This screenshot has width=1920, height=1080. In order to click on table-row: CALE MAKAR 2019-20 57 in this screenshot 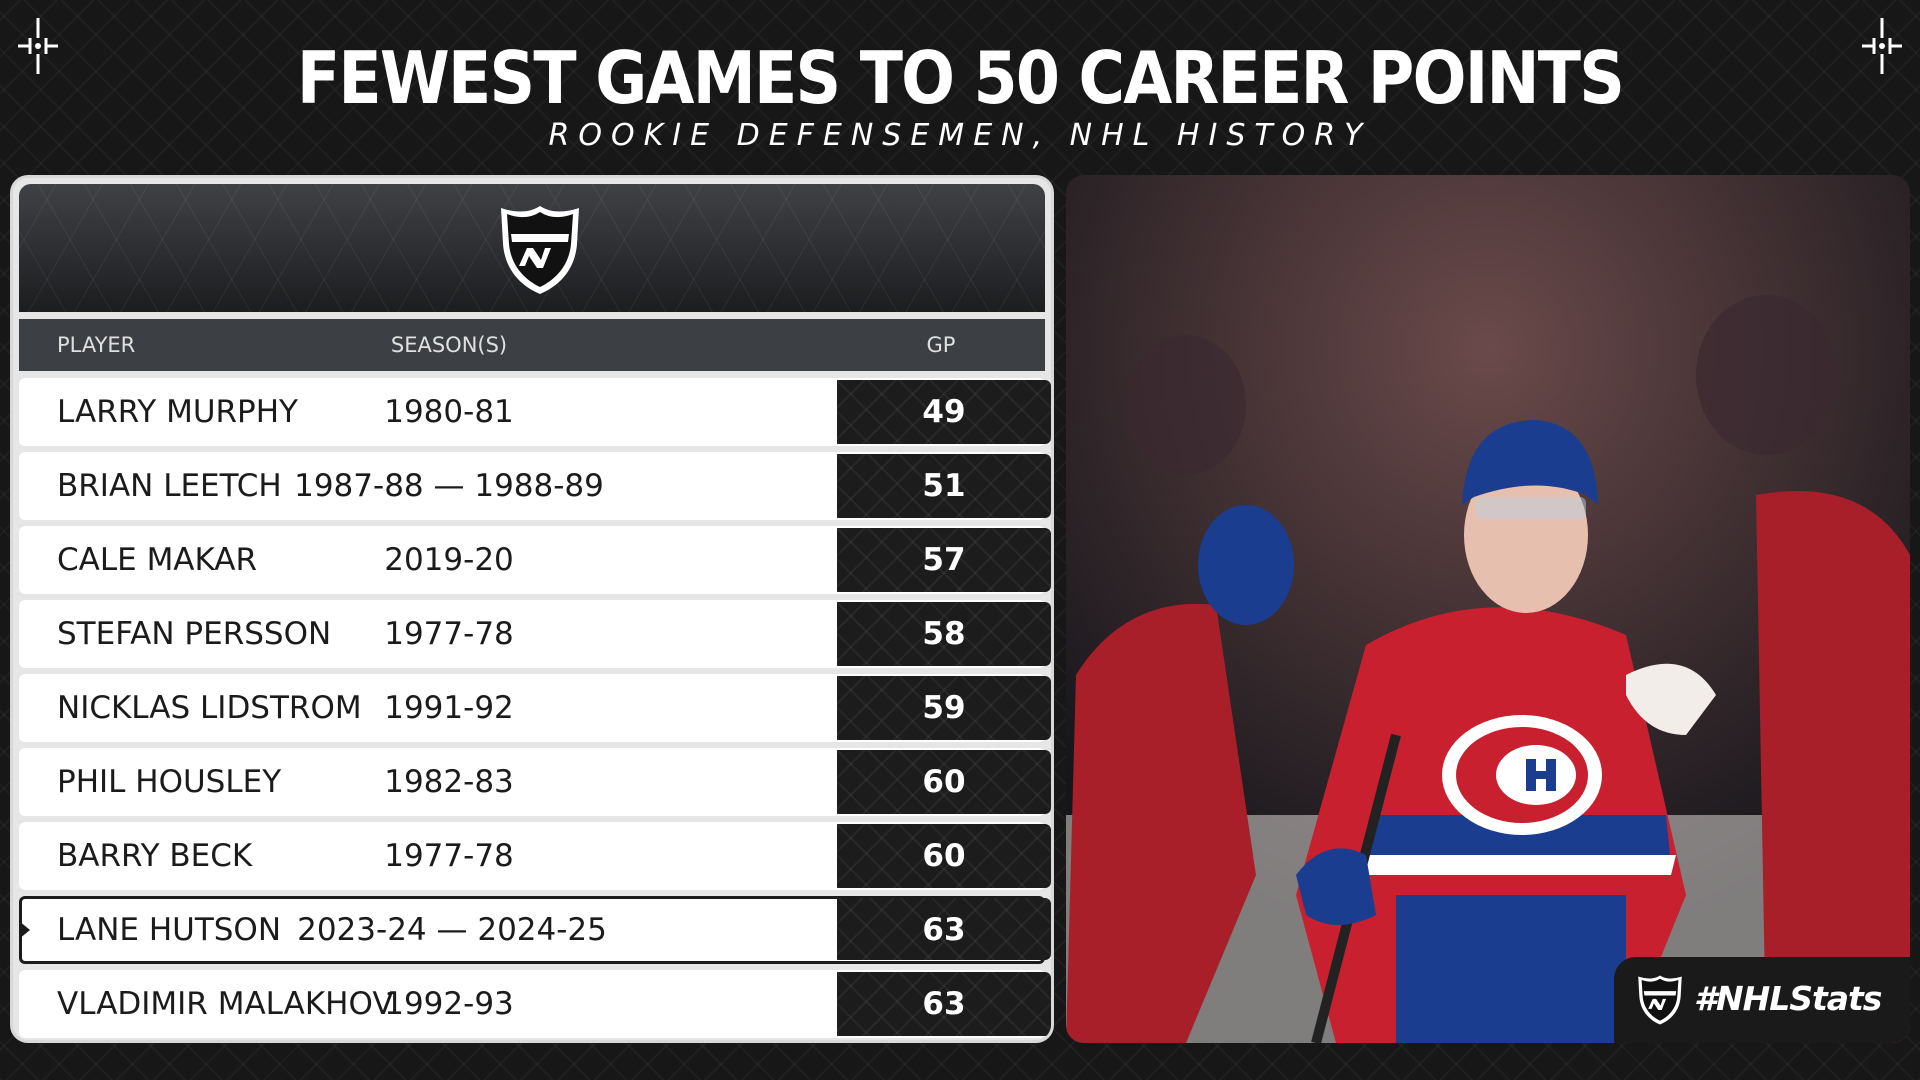, I will do `click(535, 560)`.